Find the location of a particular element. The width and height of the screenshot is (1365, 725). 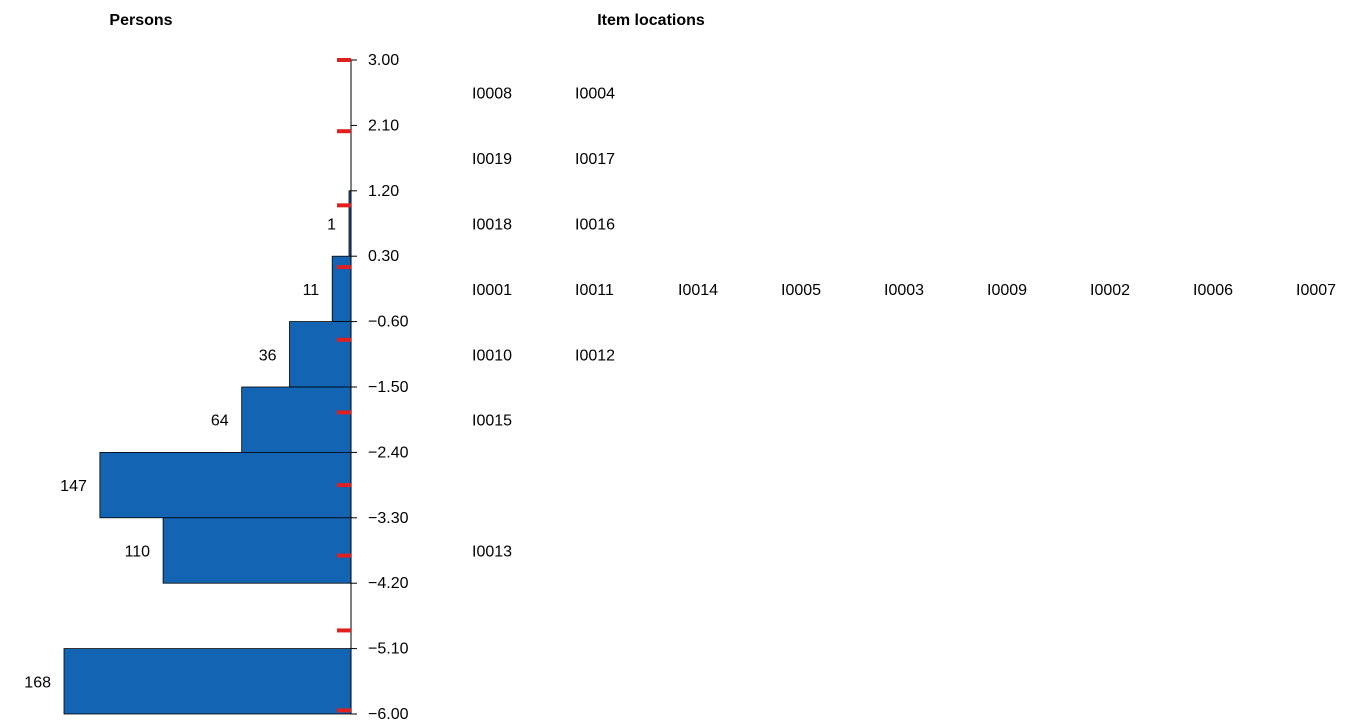

y-tick-label: −3.30 is located at coordinates (388, 518).